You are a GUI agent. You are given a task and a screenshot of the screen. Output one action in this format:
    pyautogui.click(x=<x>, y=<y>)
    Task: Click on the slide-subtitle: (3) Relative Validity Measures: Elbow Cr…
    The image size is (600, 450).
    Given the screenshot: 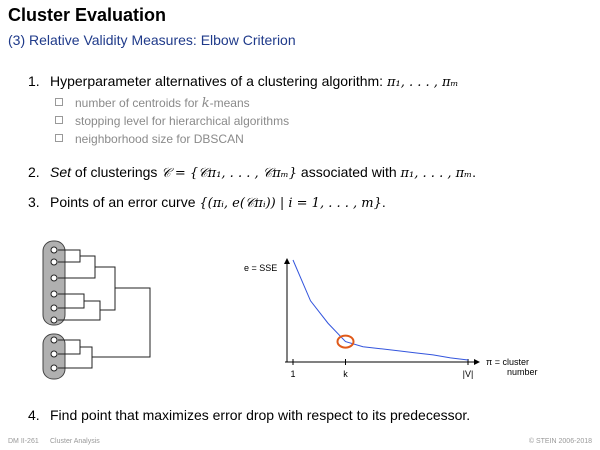 What is the action you would take?
    pyautogui.click(x=152, y=40)
    